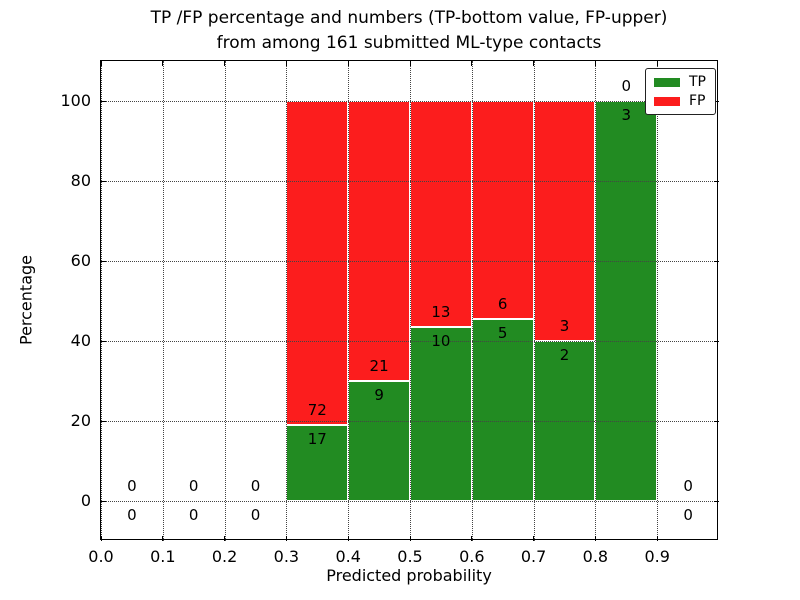 This screenshot has height=600, width=800. What do you see at coordinates (163, 556) in the screenshot?
I see `x-tick-label: 0.1` at bounding box center [163, 556].